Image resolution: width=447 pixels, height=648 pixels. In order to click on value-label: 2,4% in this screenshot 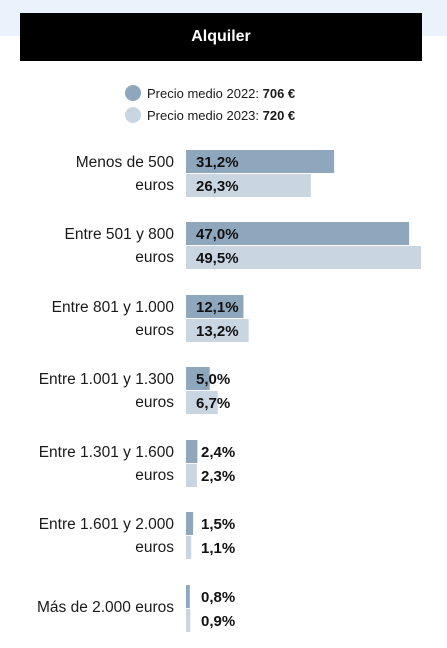, I will do `click(218, 452)`.